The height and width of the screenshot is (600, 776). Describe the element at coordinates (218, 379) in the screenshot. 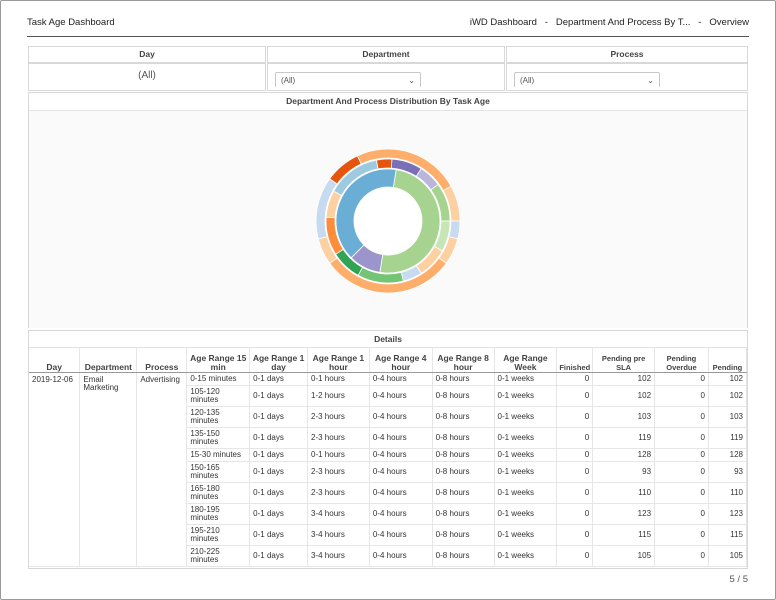

I see `cell-age-range-15min: 0-15 minutes` at that location.